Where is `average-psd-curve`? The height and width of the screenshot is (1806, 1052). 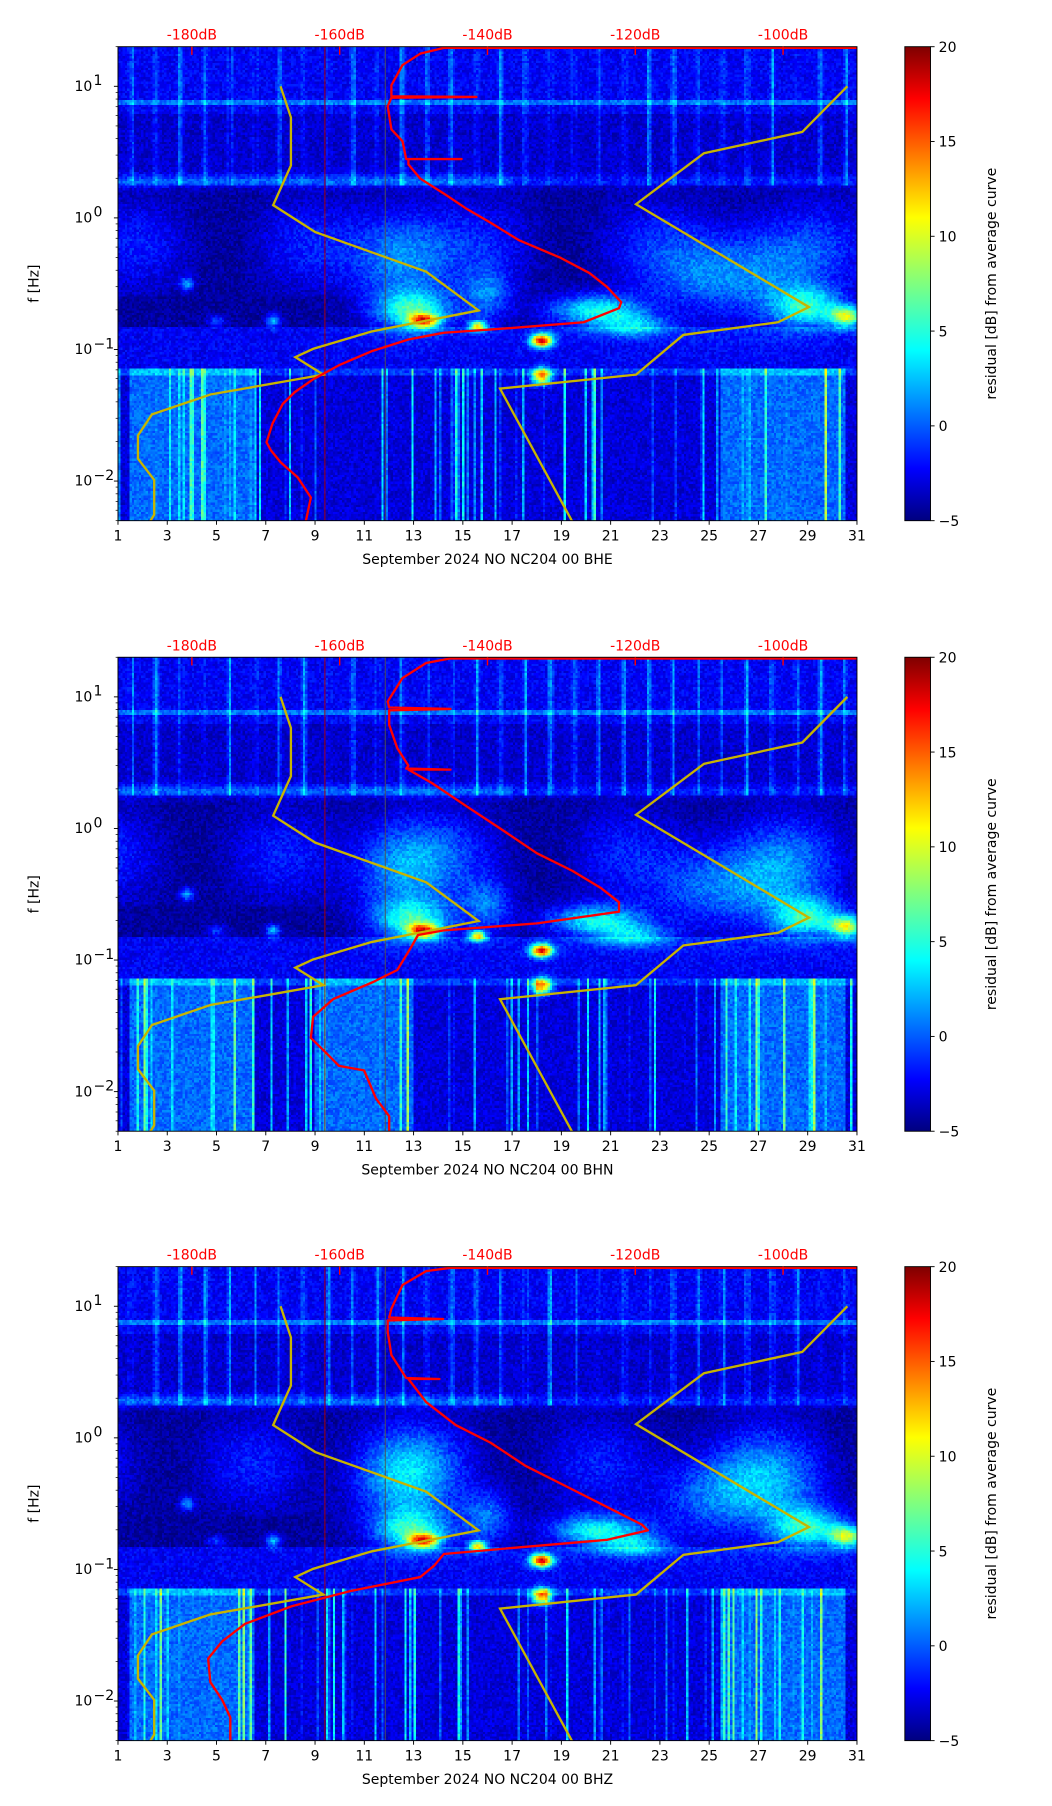
average-psd-curve is located at coordinates (583, 894).